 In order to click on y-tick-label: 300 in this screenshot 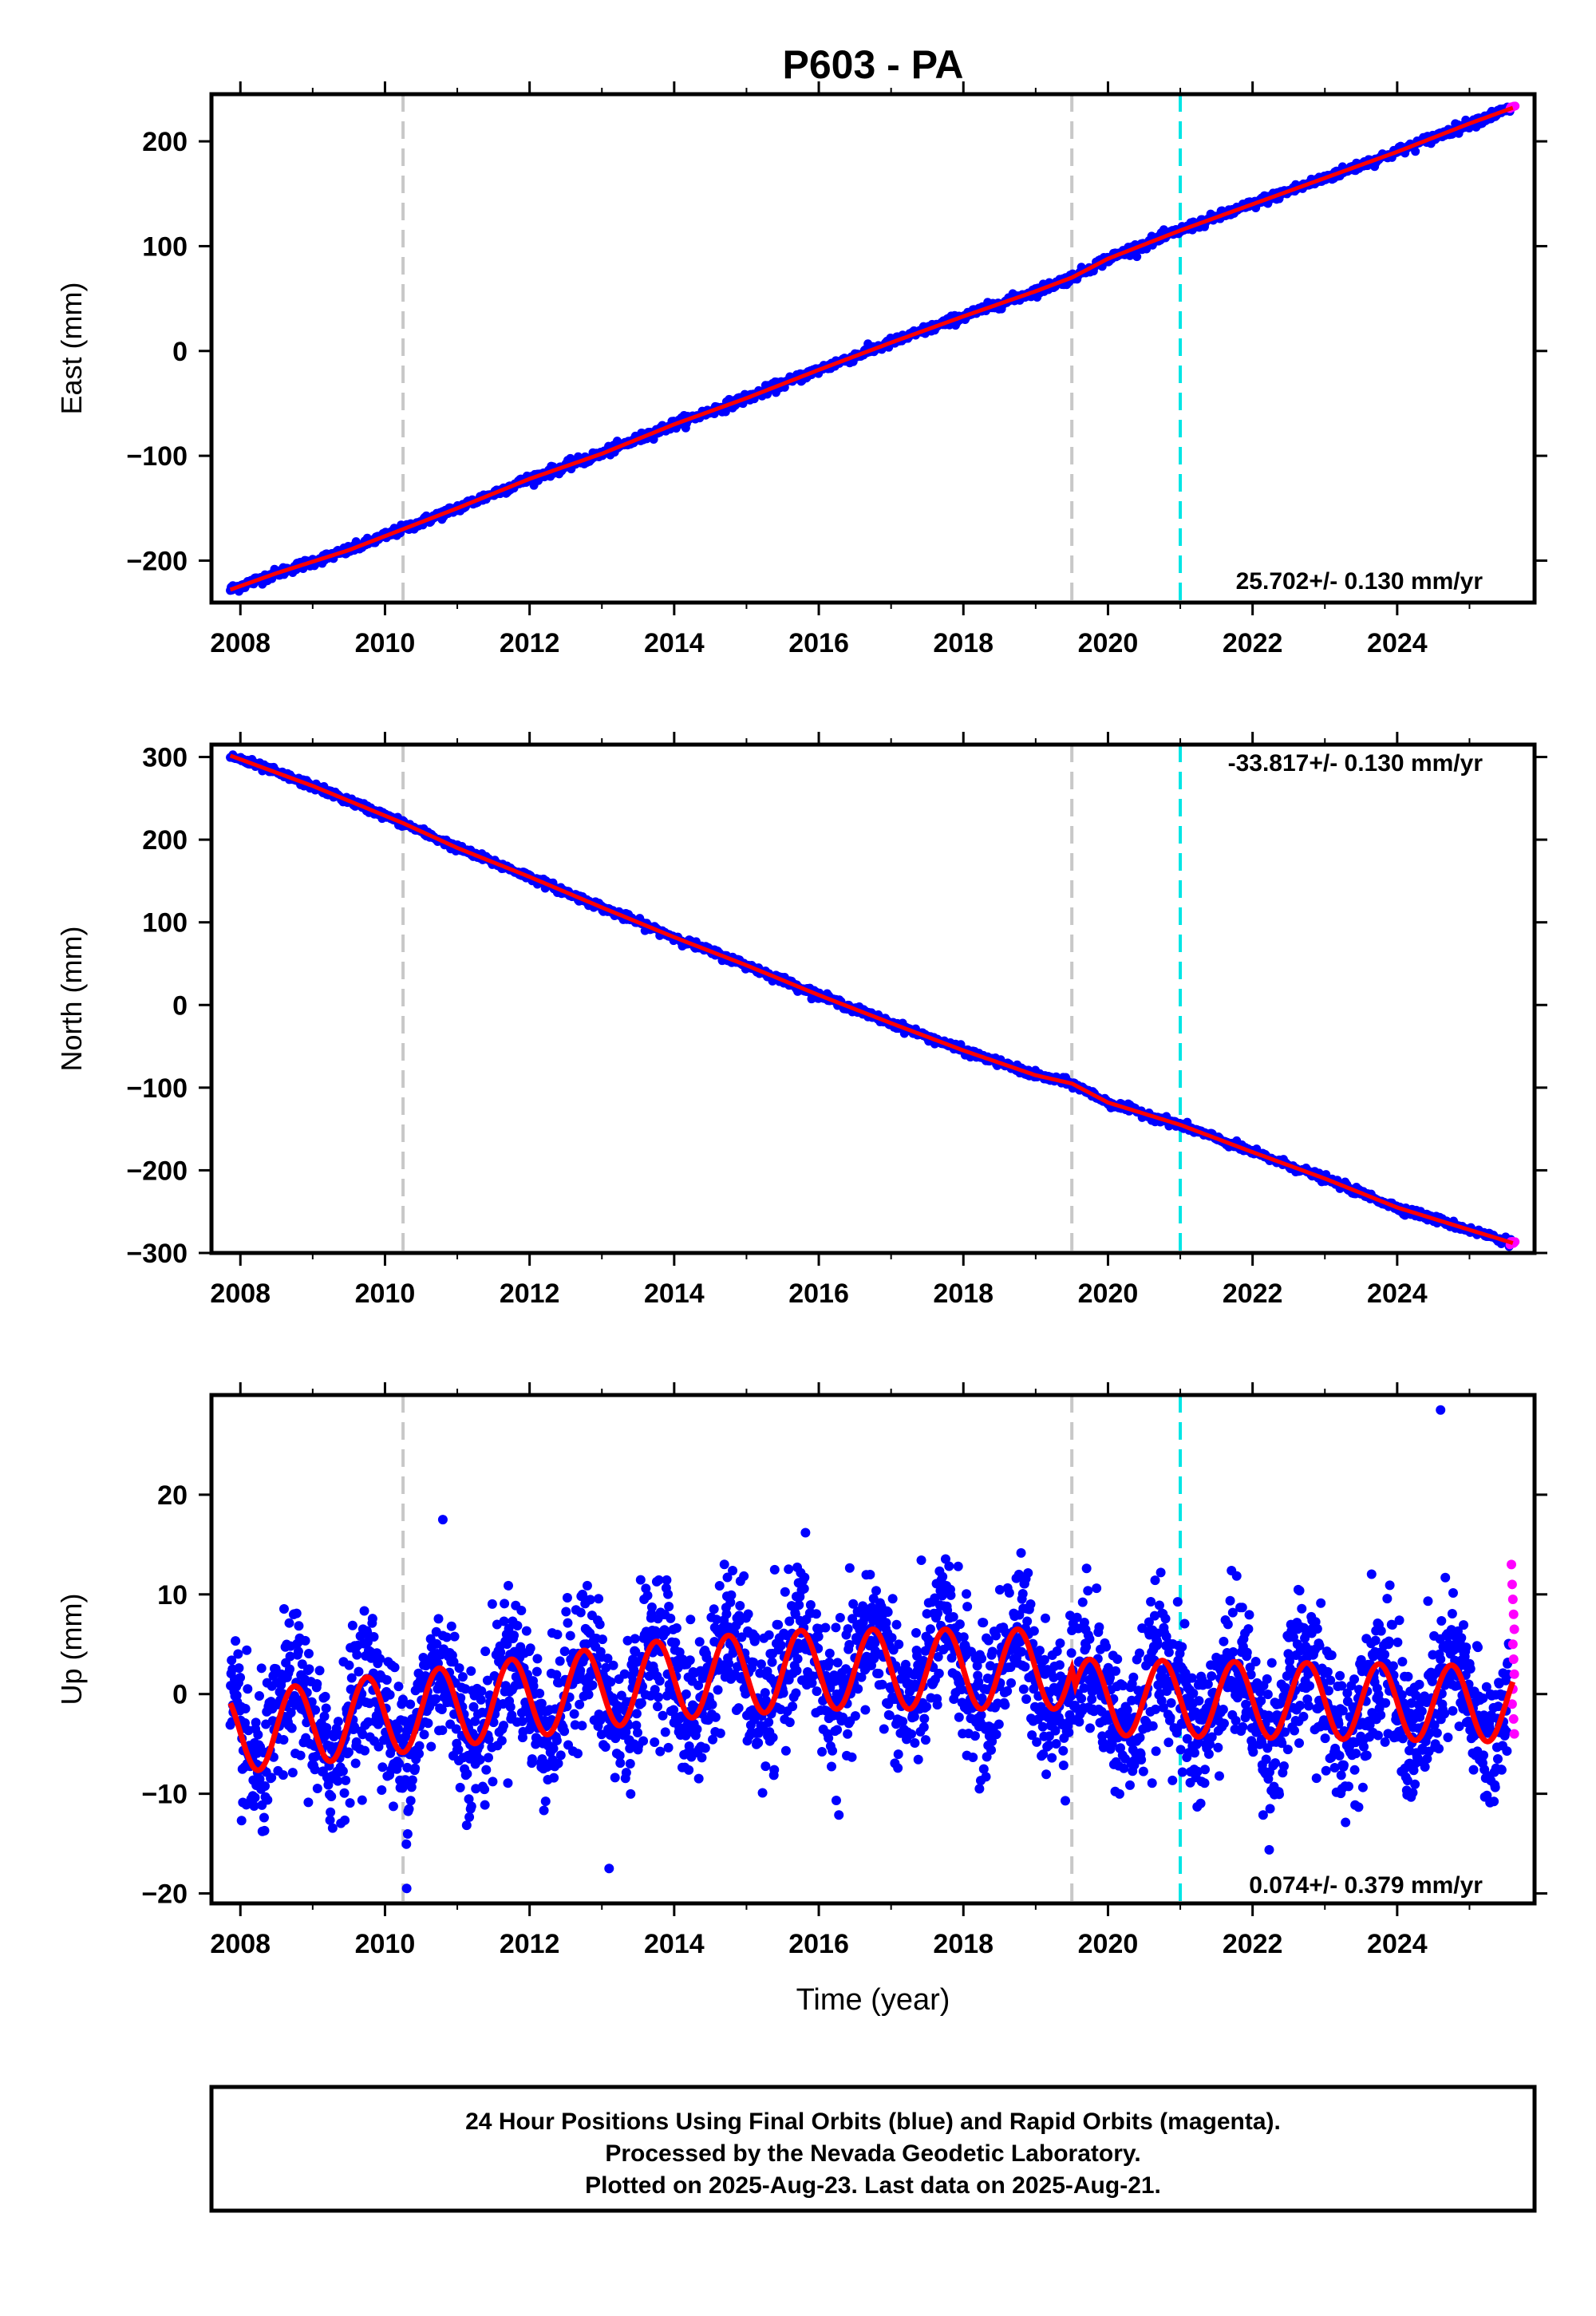, I will do `click(165, 758)`.